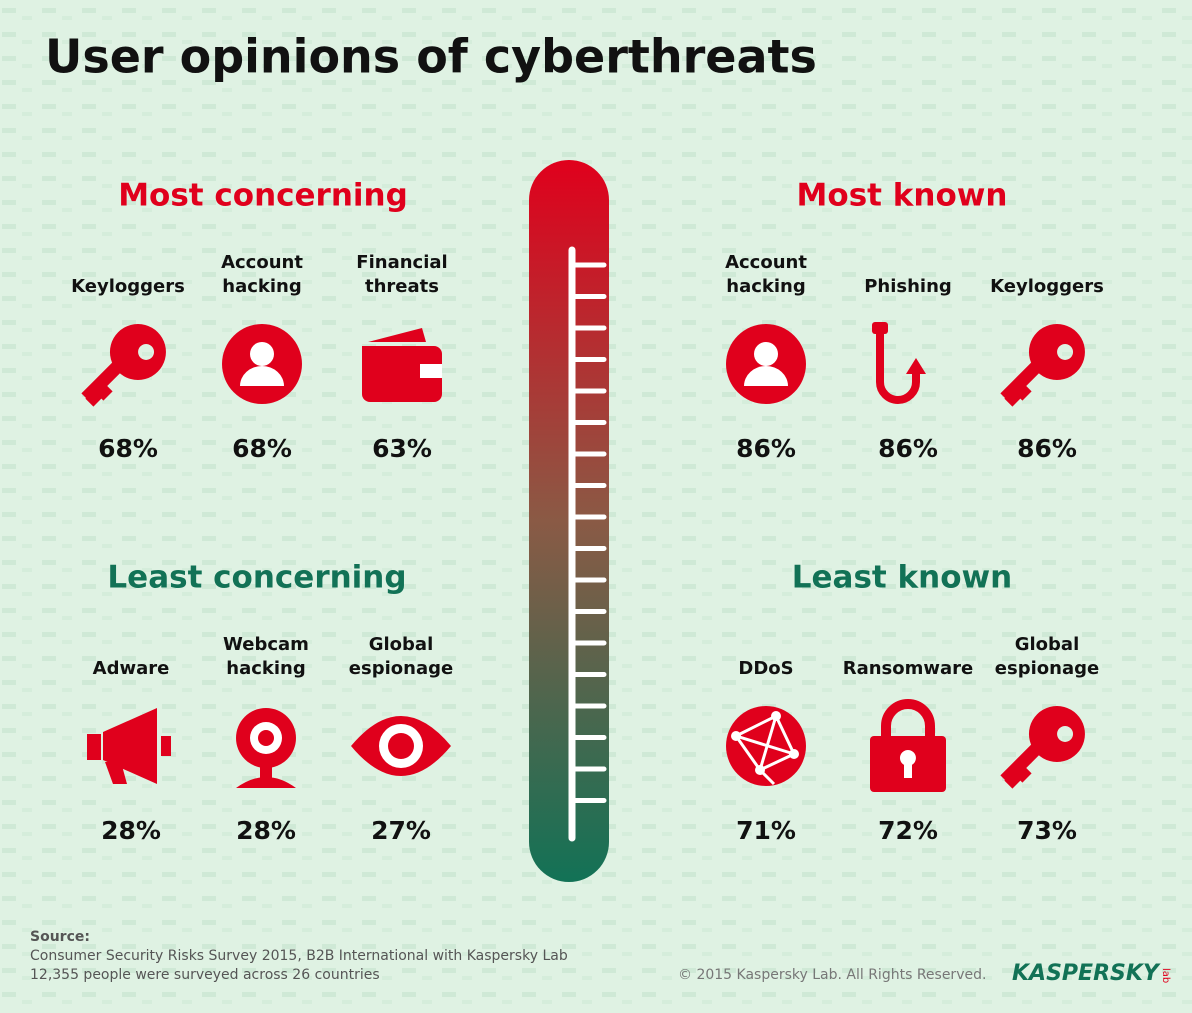 The width and height of the screenshot is (1192, 1013). What do you see at coordinates (1165, 975) in the screenshot?
I see `logo-sub: lab` at bounding box center [1165, 975].